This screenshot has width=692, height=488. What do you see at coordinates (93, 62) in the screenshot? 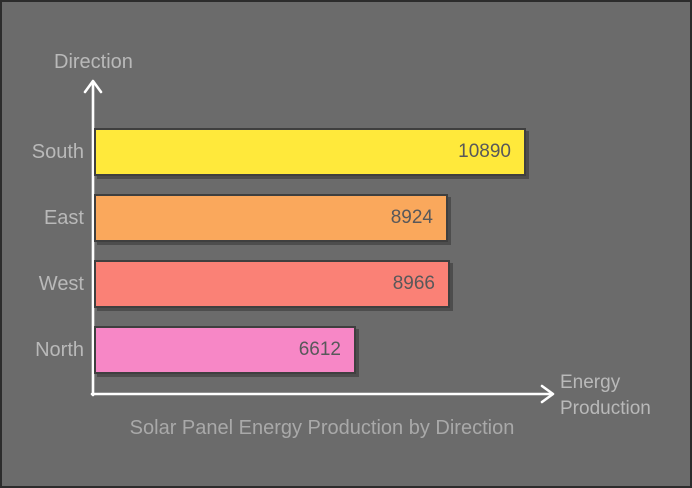
I see `y-axis-title: Direction` at bounding box center [93, 62].